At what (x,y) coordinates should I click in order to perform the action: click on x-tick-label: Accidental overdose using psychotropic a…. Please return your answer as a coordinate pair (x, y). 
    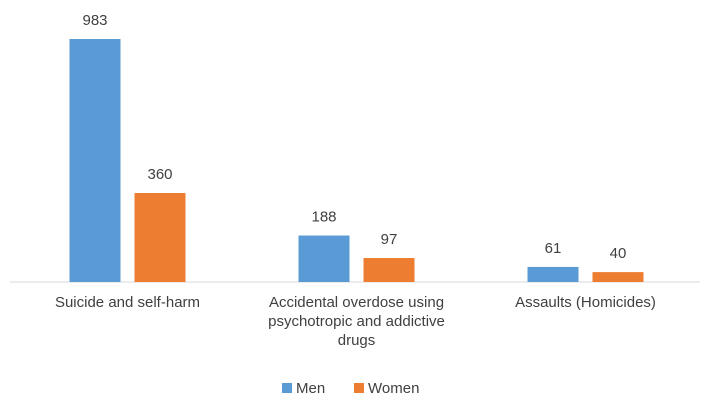
    Looking at the image, I should click on (356, 321).